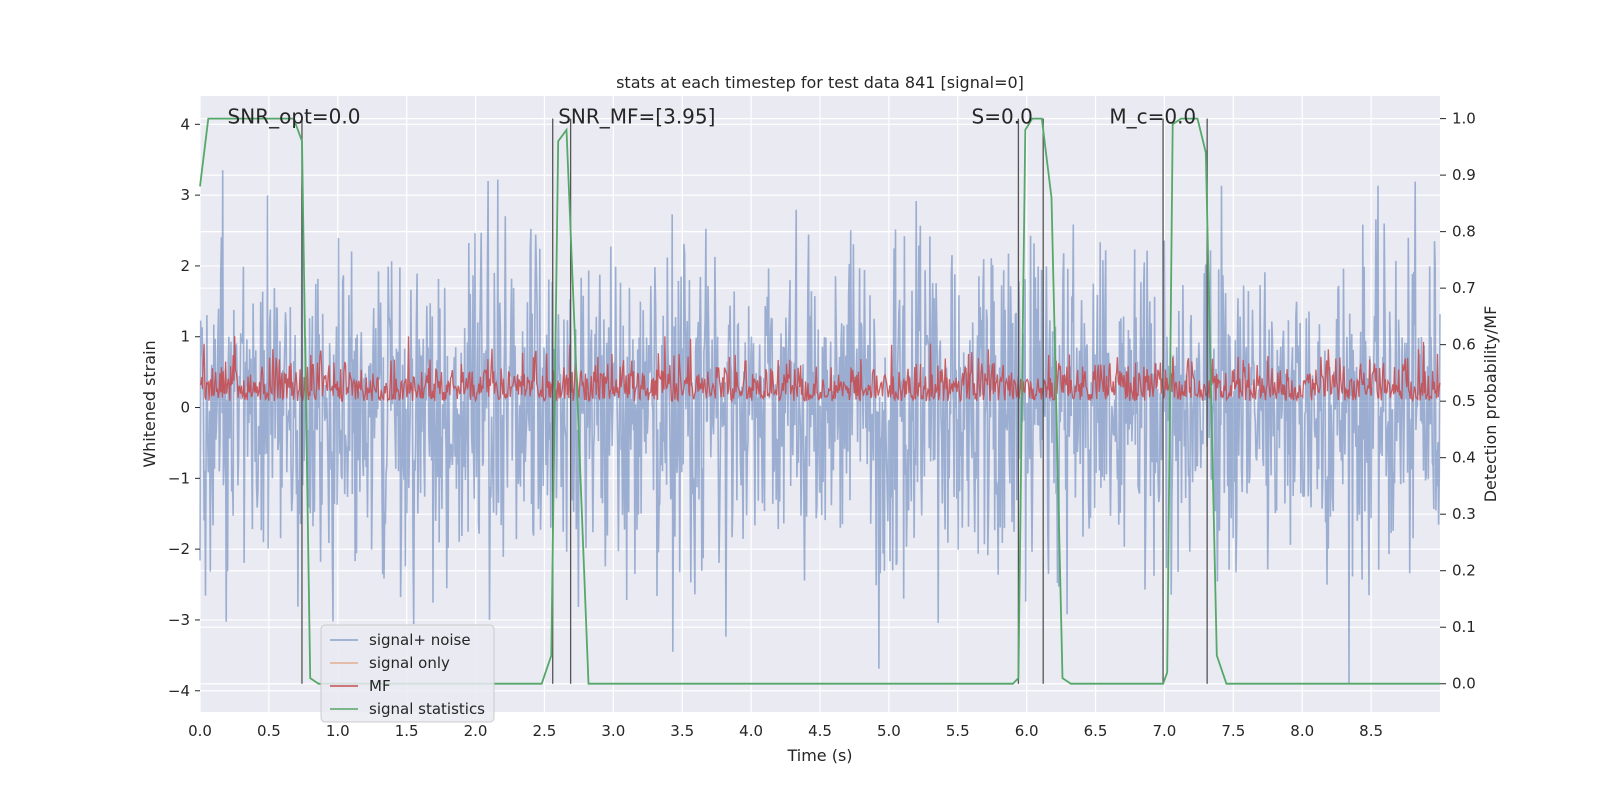 The width and height of the screenshot is (1600, 804). What do you see at coordinates (636, 116) in the screenshot?
I see `annotation-text: SNR_MF=[3.95]` at bounding box center [636, 116].